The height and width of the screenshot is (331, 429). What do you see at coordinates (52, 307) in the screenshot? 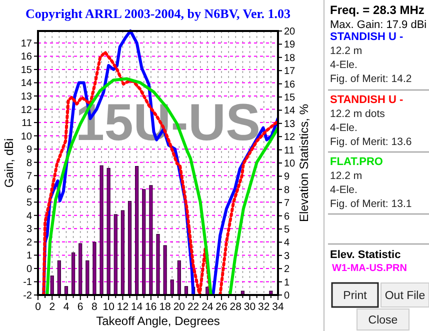
I see `x-tick-label: 2` at bounding box center [52, 307].